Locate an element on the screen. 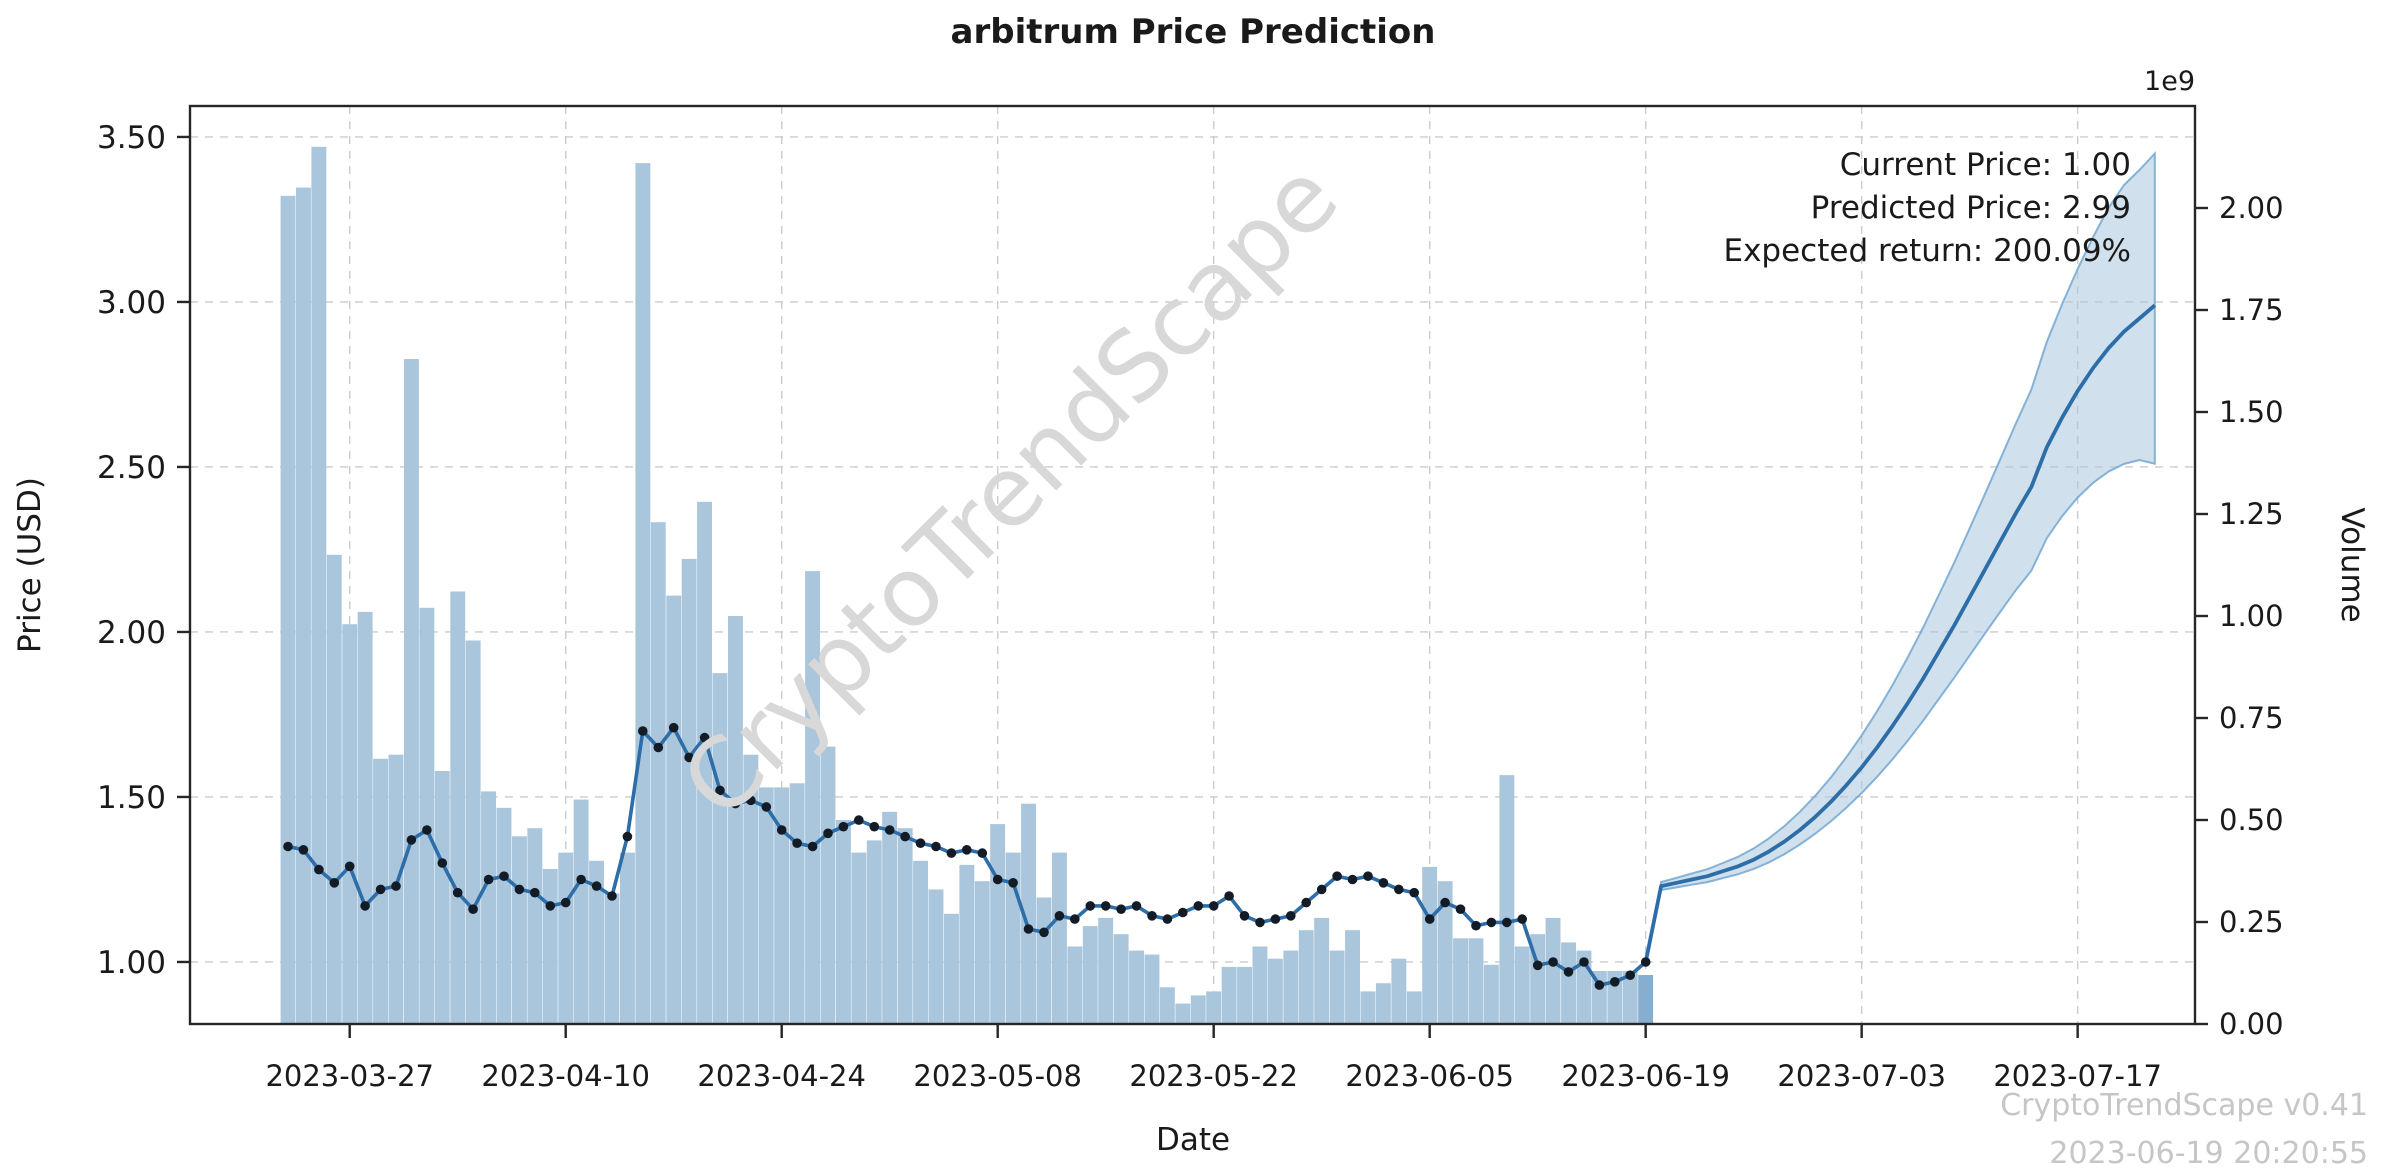  svg-text: 2.50 is located at coordinates (131, 468).